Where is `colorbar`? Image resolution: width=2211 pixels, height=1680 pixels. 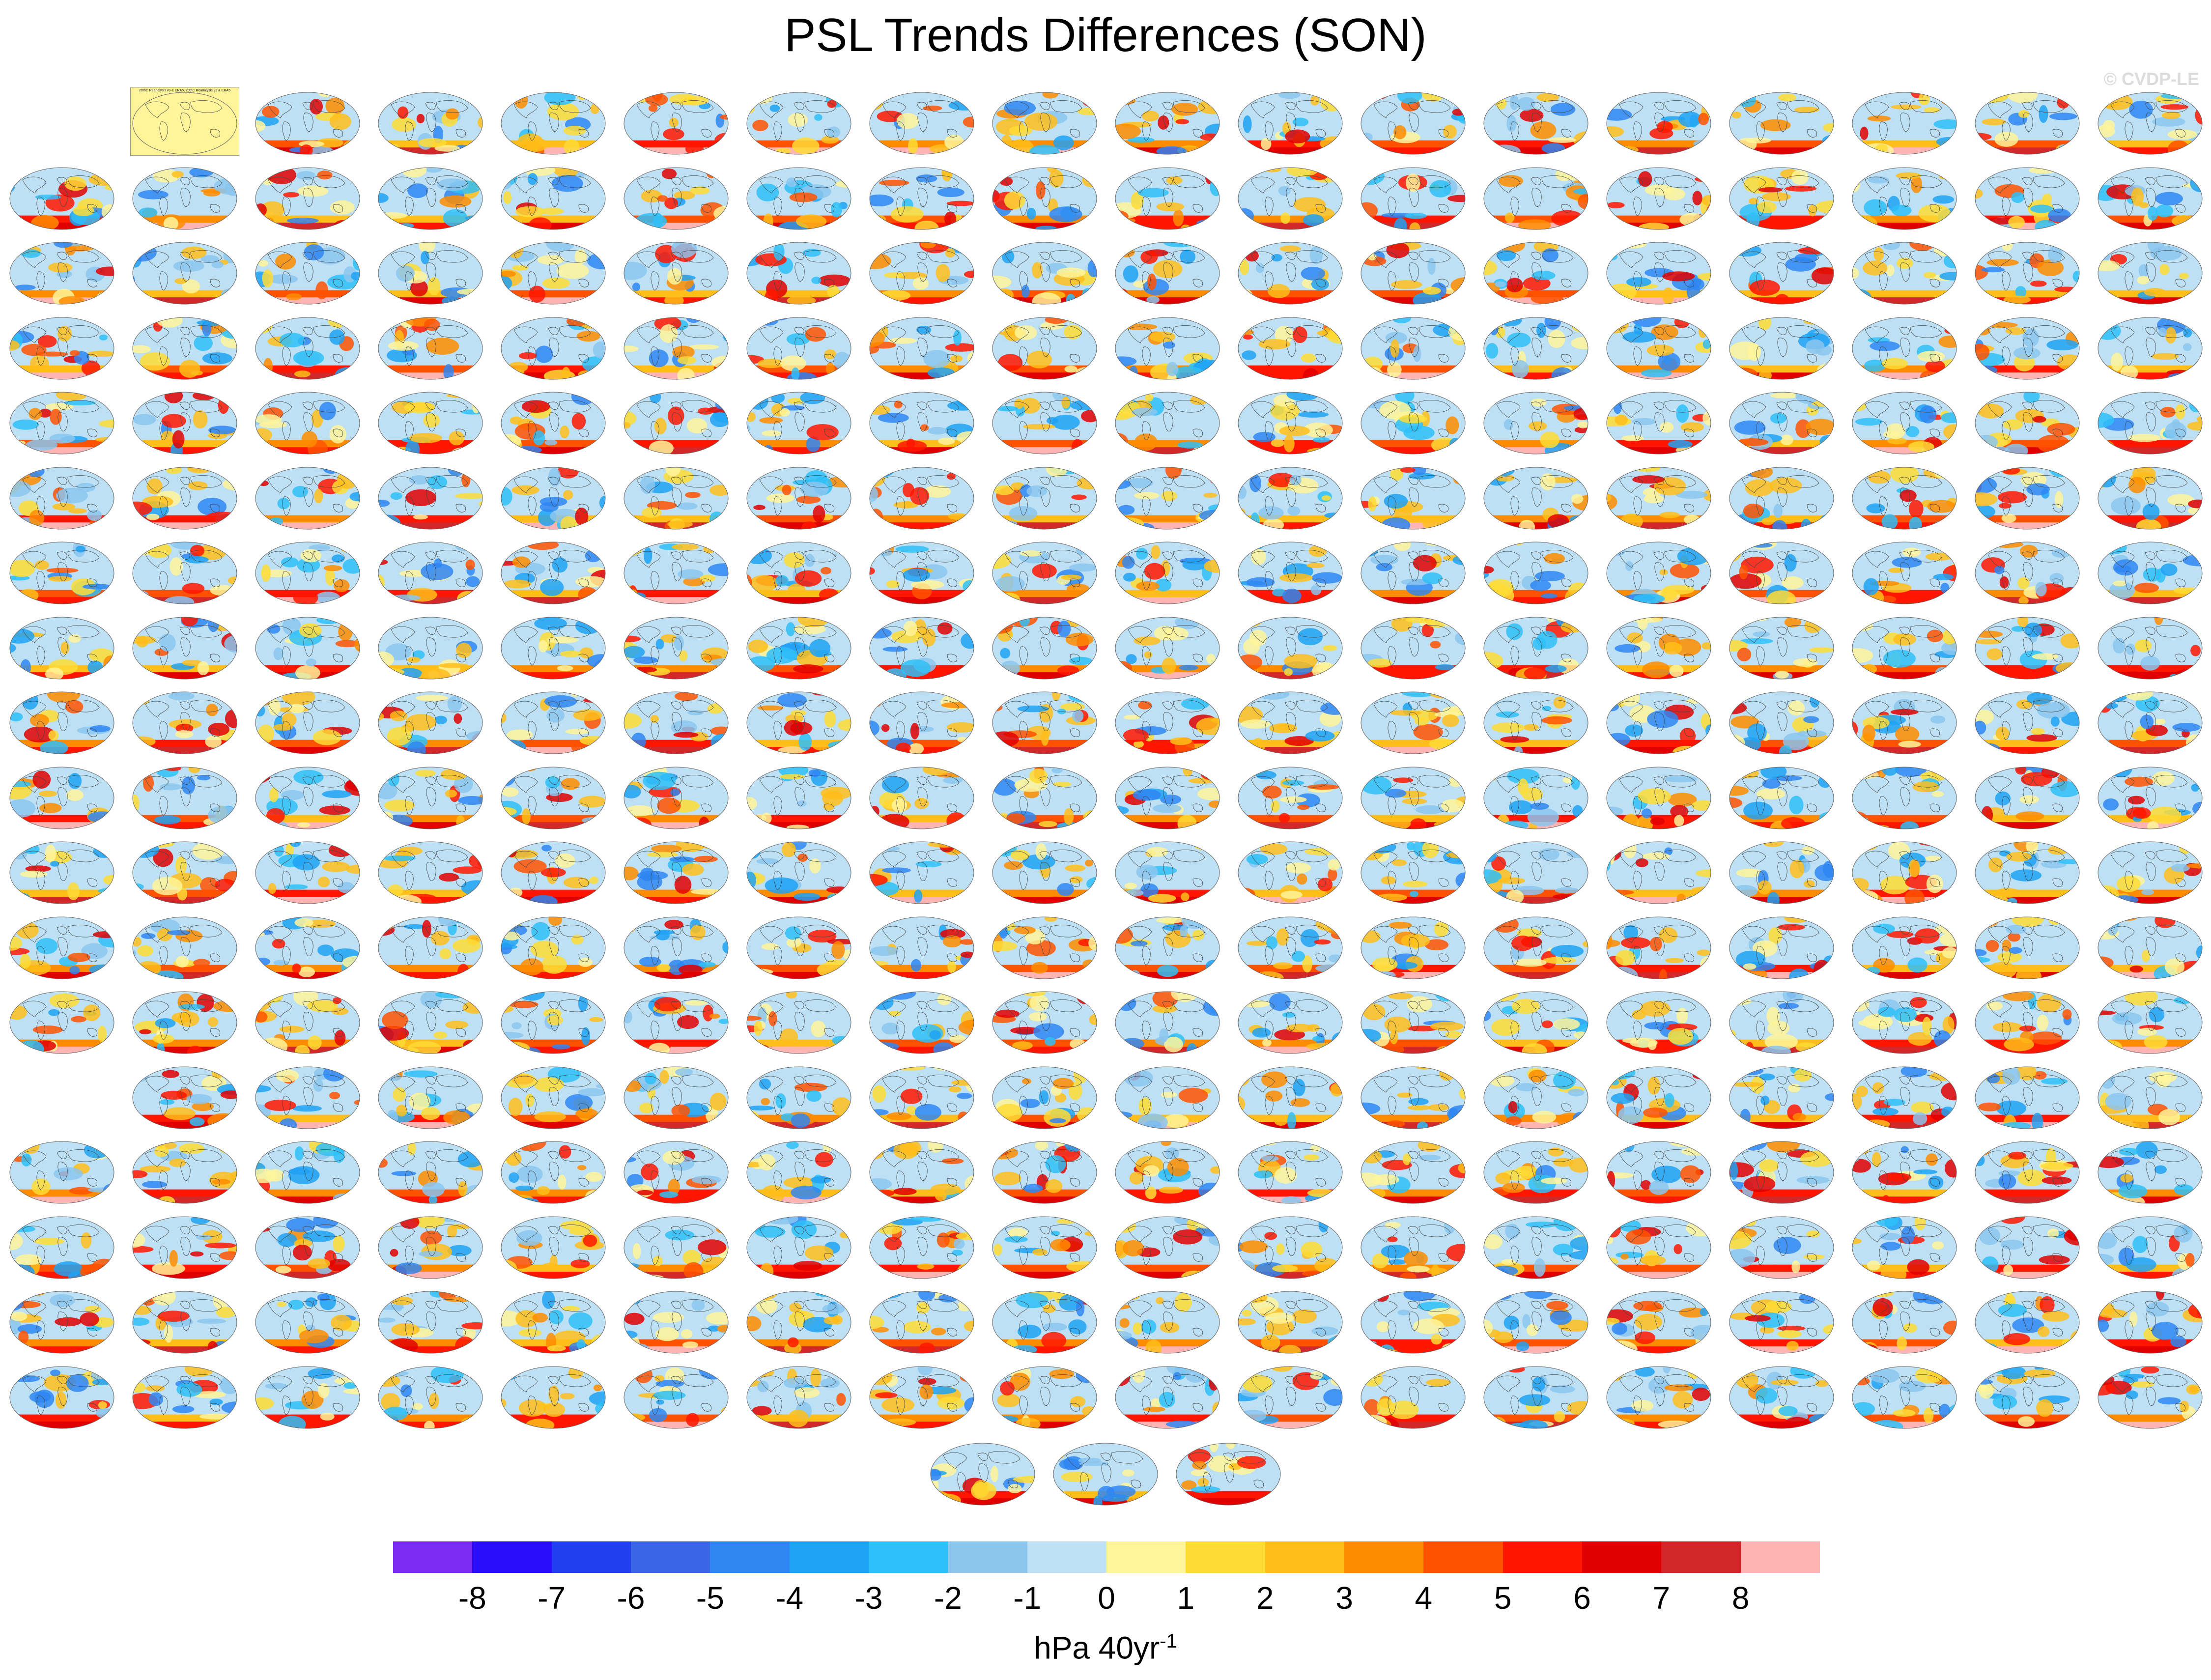 colorbar is located at coordinates (1106, 1557).